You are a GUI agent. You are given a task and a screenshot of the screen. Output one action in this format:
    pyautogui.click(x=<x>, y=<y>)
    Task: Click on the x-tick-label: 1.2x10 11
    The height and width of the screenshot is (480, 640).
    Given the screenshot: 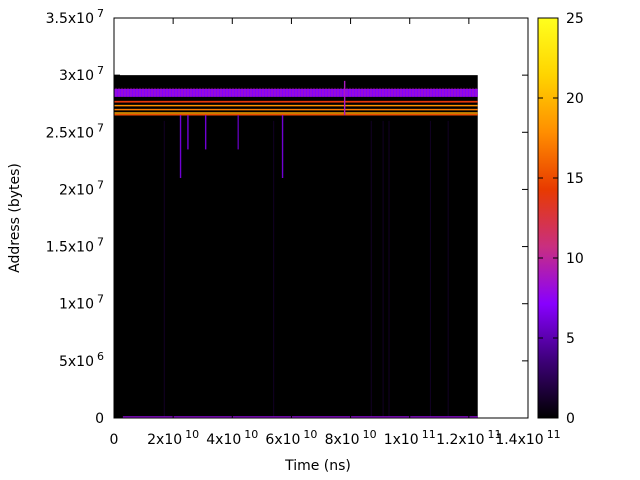 What is the action you would take?
    pyautogui.click(x=468, y=438)
    